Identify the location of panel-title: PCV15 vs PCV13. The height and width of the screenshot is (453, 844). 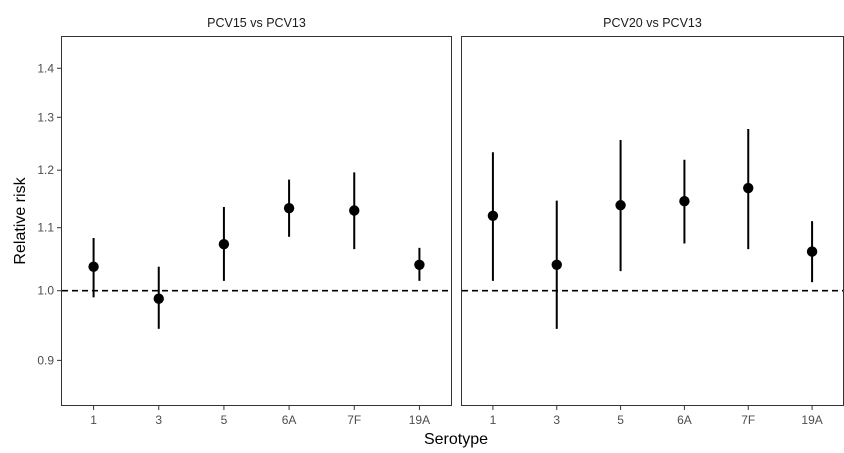
(256, 23).